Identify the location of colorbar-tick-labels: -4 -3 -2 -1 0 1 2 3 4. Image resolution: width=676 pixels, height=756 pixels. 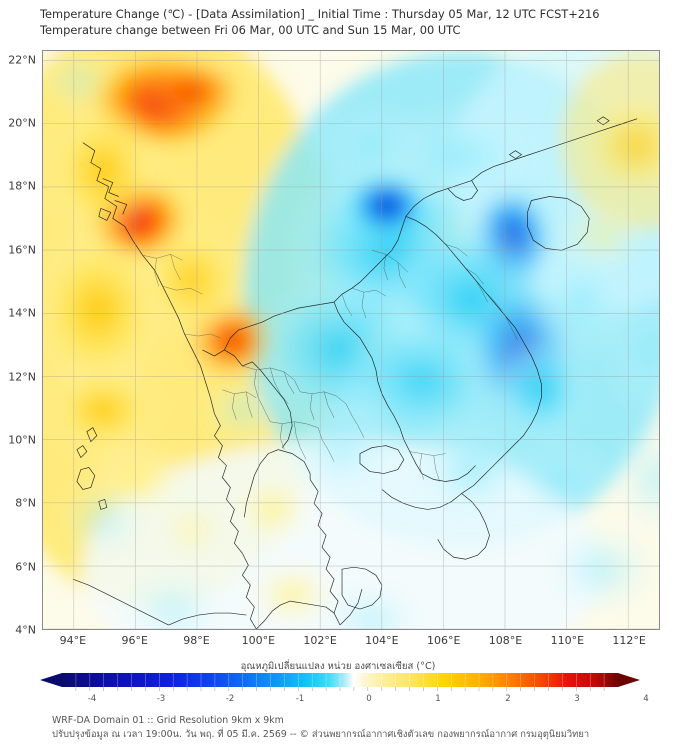
(338, 701).